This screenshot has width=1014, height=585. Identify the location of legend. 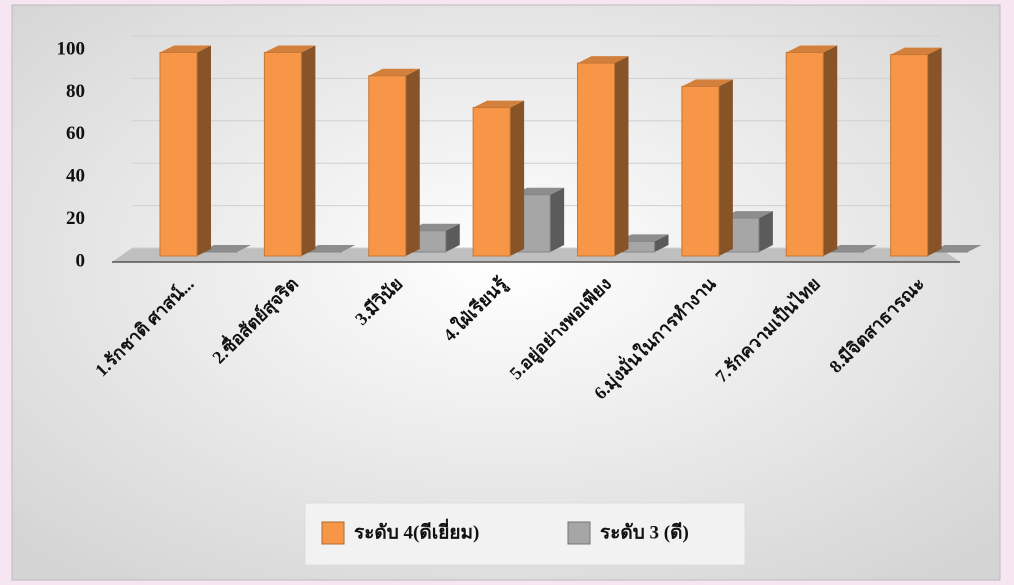
(525, 534).